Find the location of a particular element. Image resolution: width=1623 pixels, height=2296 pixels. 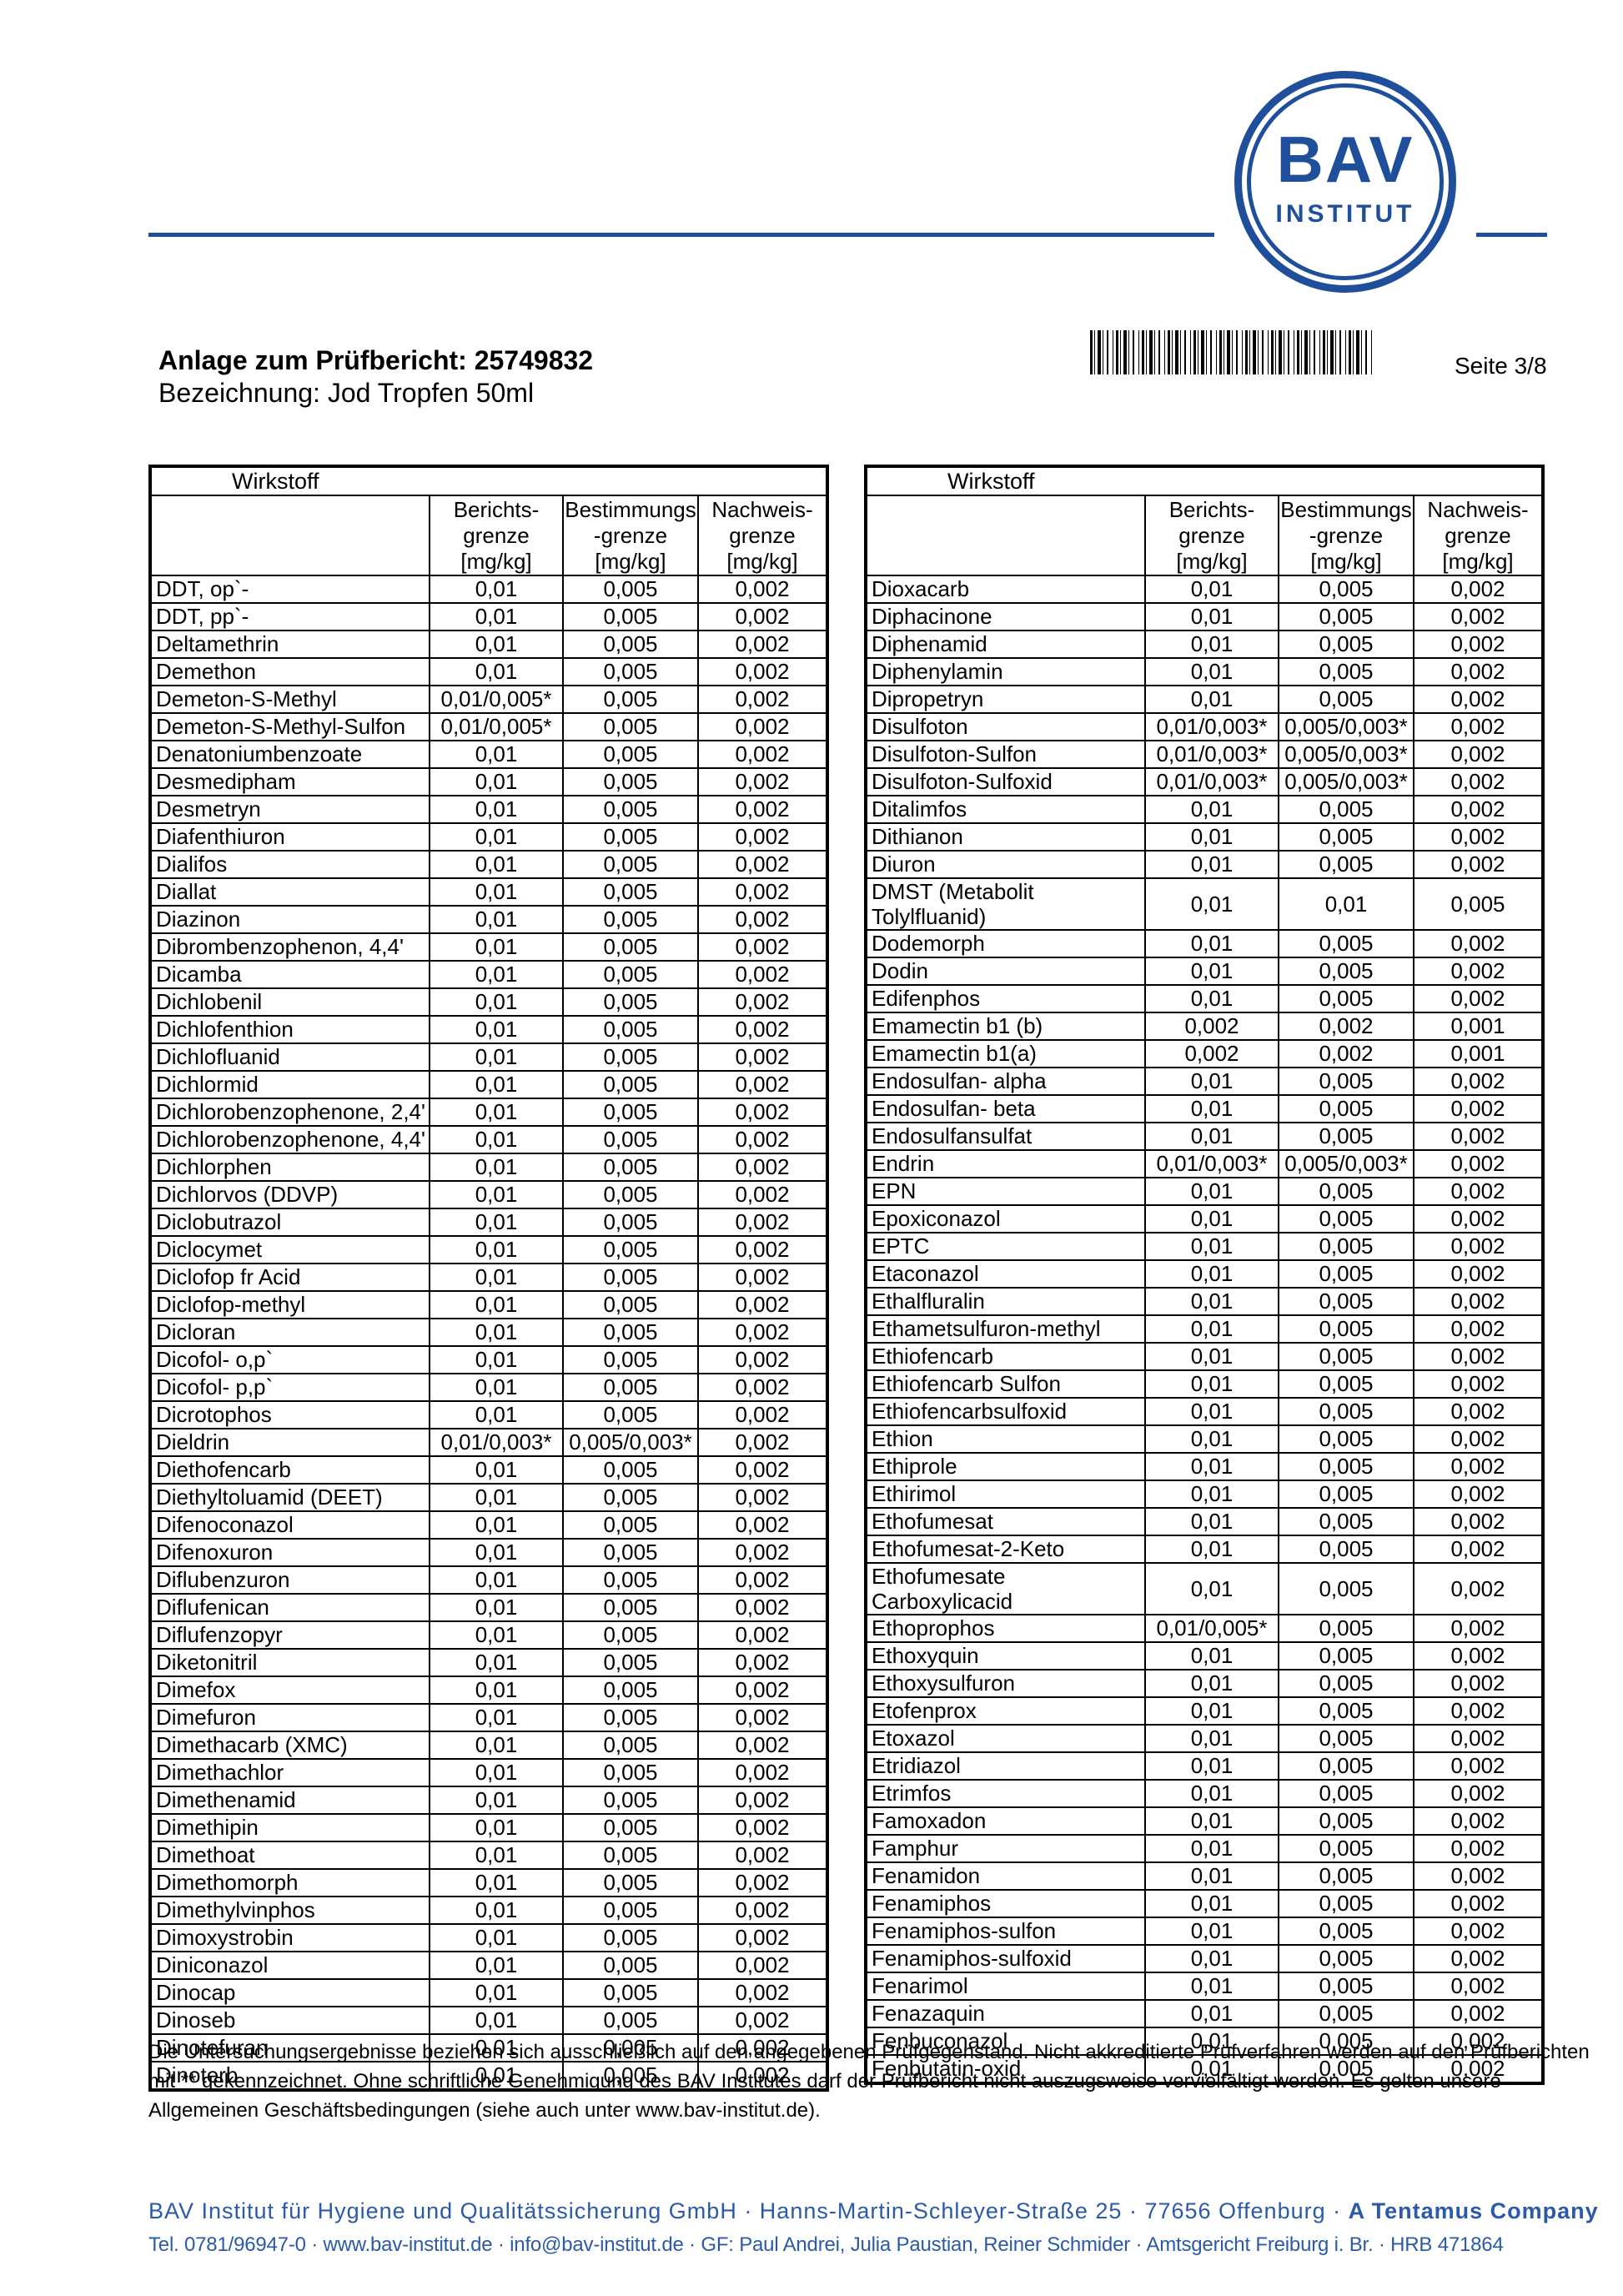

table-row: Fenamiphos-sulfoxid 0,01 0,005 0,002 is located at coordinates (1204, 1958).